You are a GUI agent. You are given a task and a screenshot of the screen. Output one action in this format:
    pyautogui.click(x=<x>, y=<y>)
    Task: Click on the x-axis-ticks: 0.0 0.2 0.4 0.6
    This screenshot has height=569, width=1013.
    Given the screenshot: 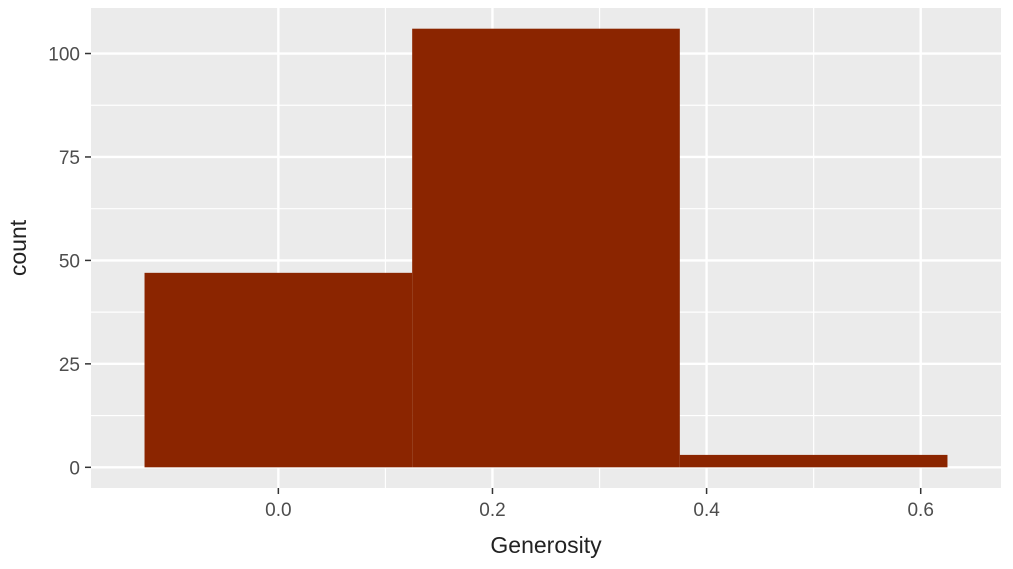 What is the action you would take?
    pyautogui.click(x=599, y=504)
    